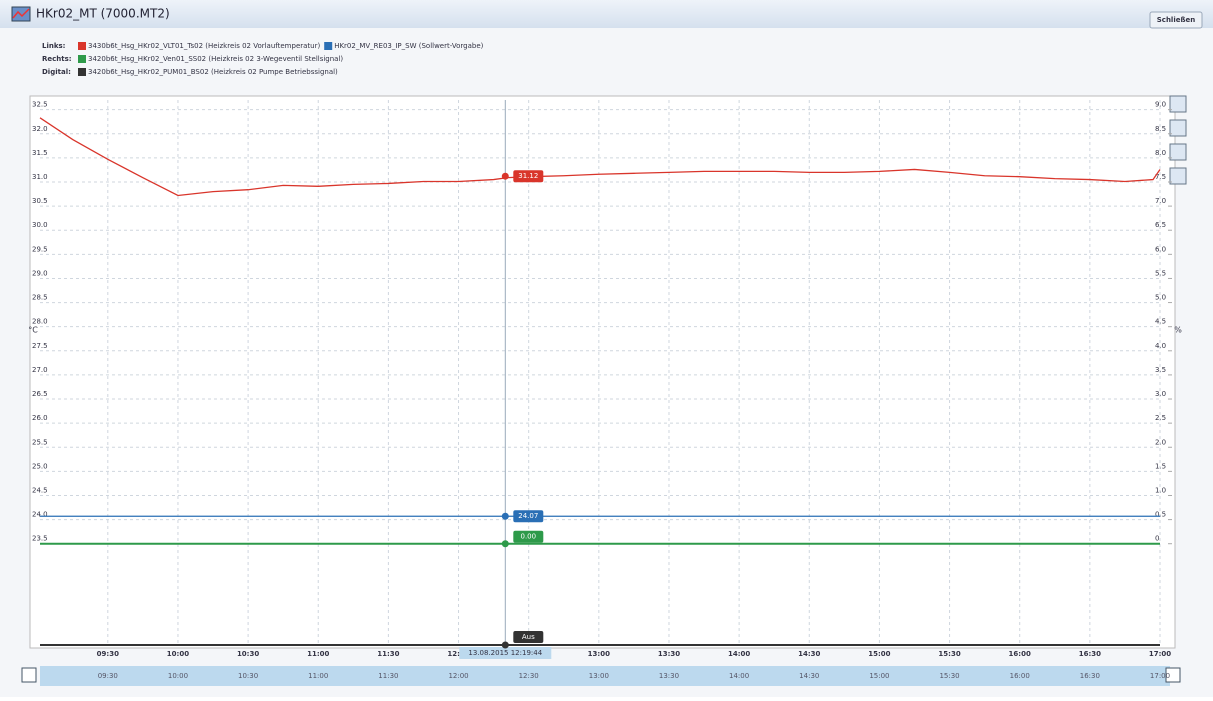 The height and width of the screenshot is (701, 1213). I want to click on x-tick-label: 09:30, so click(108, 654).